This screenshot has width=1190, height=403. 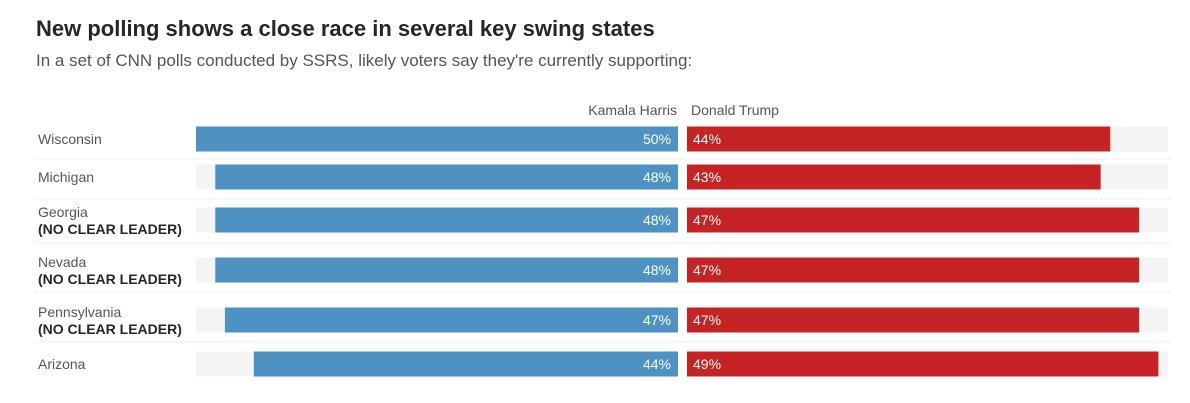 I want to click on state-label: Pennsylvania, so click(x=79, y=312).